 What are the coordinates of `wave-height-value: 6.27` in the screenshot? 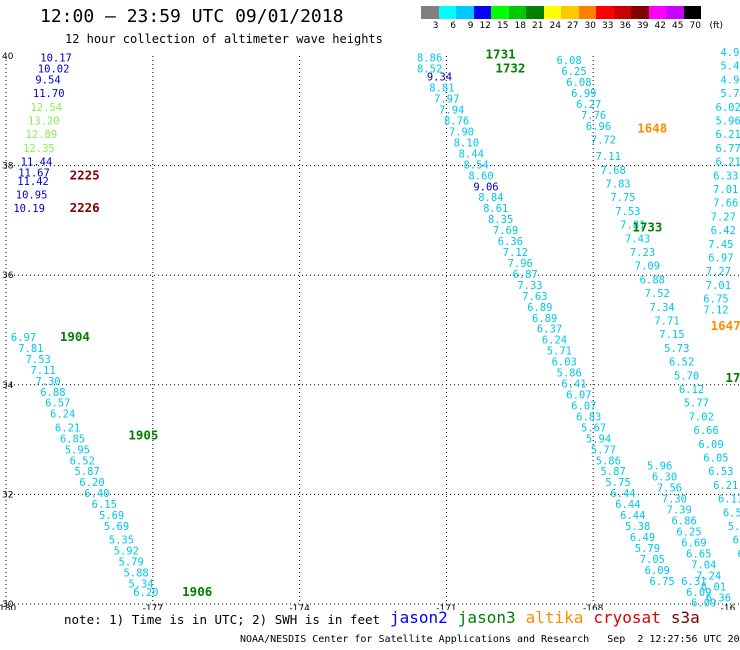 It's located at (588, 105).